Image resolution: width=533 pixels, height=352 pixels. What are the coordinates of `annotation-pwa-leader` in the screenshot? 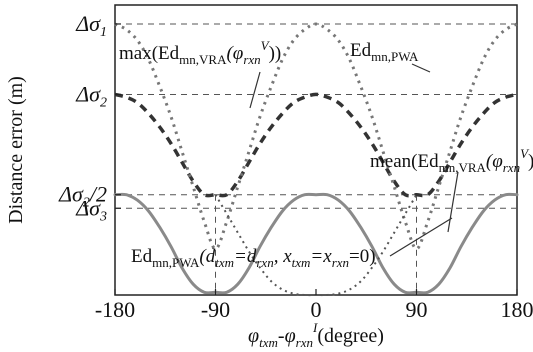 It's located at (421, 68).